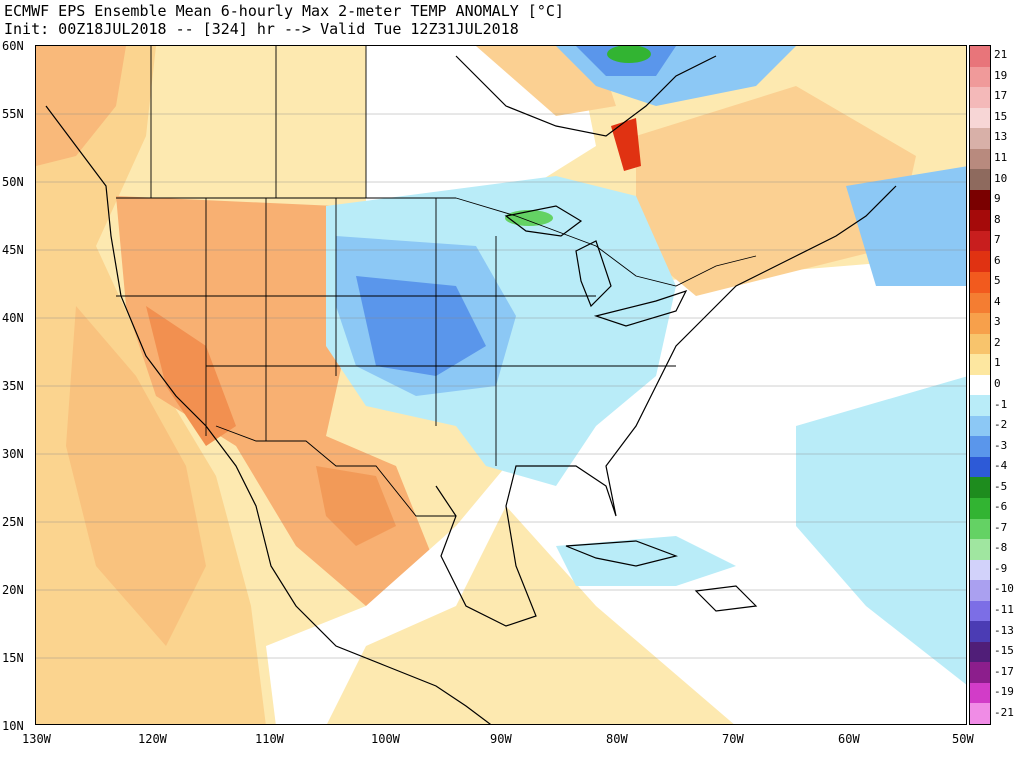 The height and width of the screenshot is (768, 1024). What do you see at coordinates (1001, 425) in the screenshot?
I see `colorbar-tick-label: -2` at bounding box center [1001, 425].